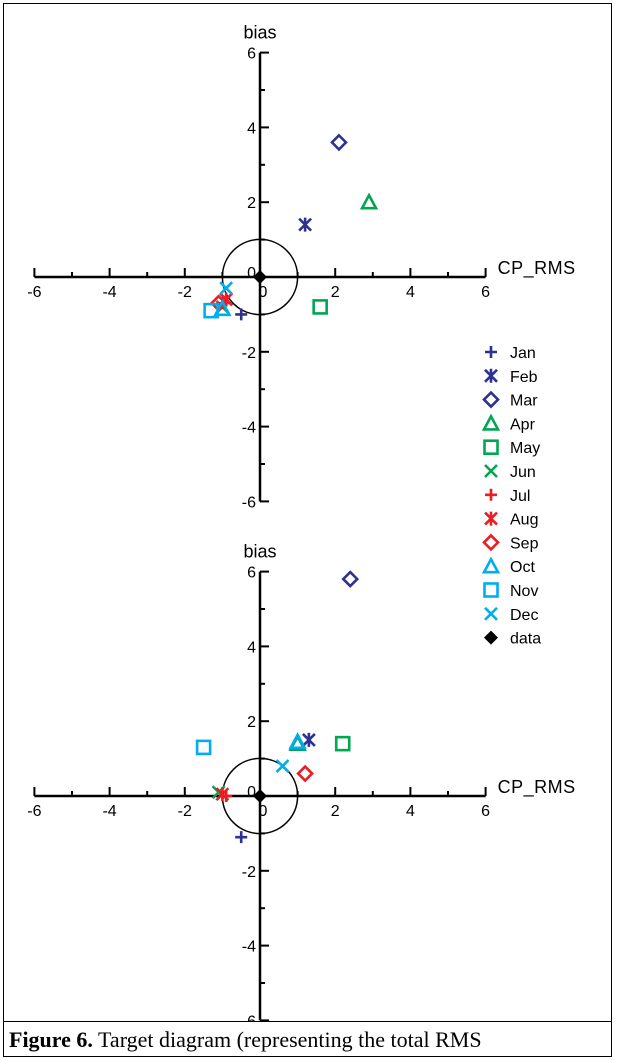 This screenshot has height=1061, width=617. I want to click on legend-marker-jan, so click(491, 352).